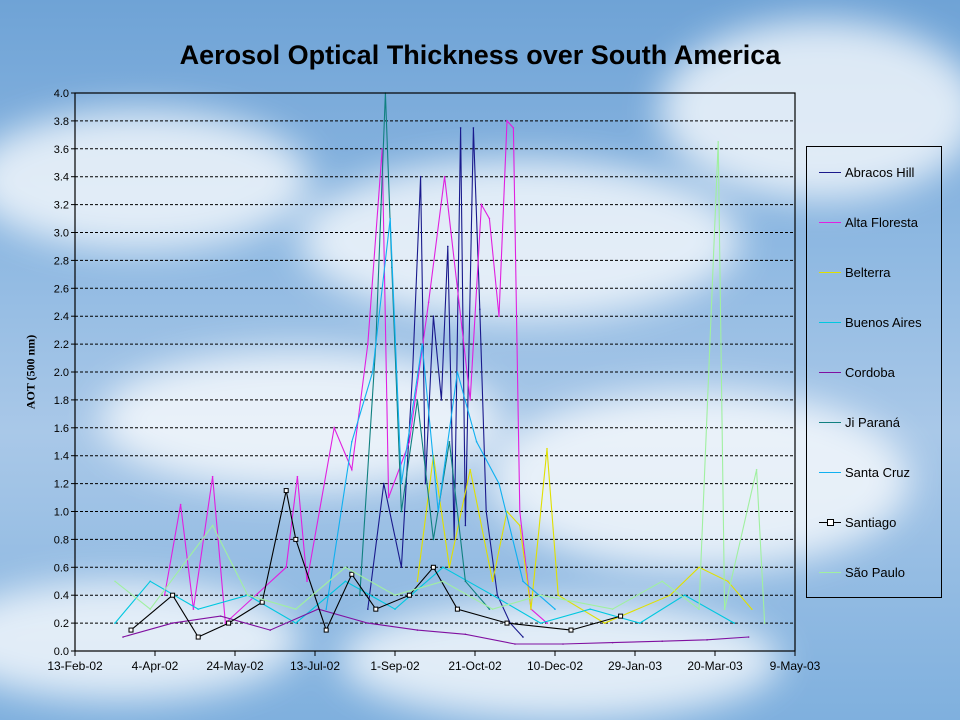  I want to click on series-line-santiago, so click(375, 564).